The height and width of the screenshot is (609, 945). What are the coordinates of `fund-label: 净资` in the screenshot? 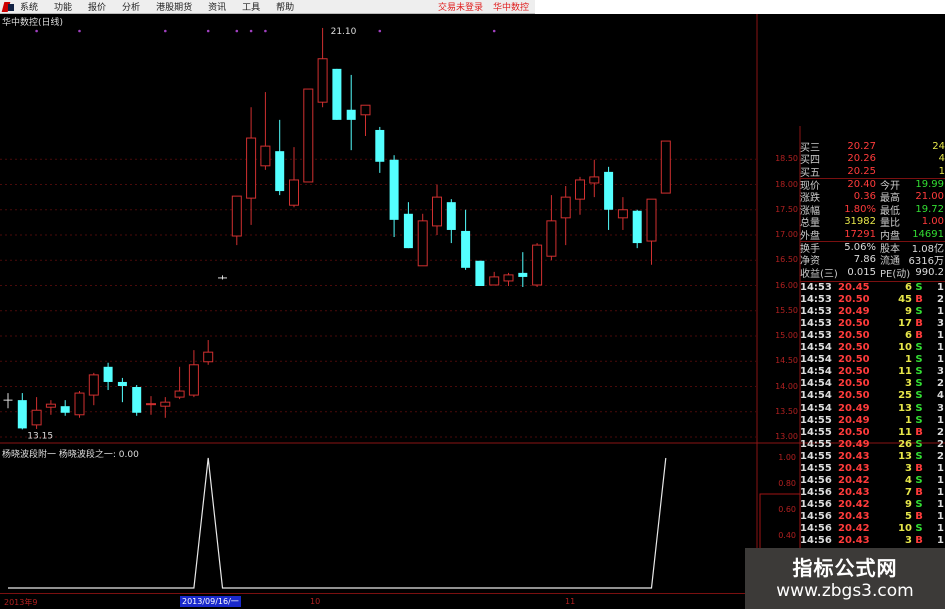 It's located at (810, 262).